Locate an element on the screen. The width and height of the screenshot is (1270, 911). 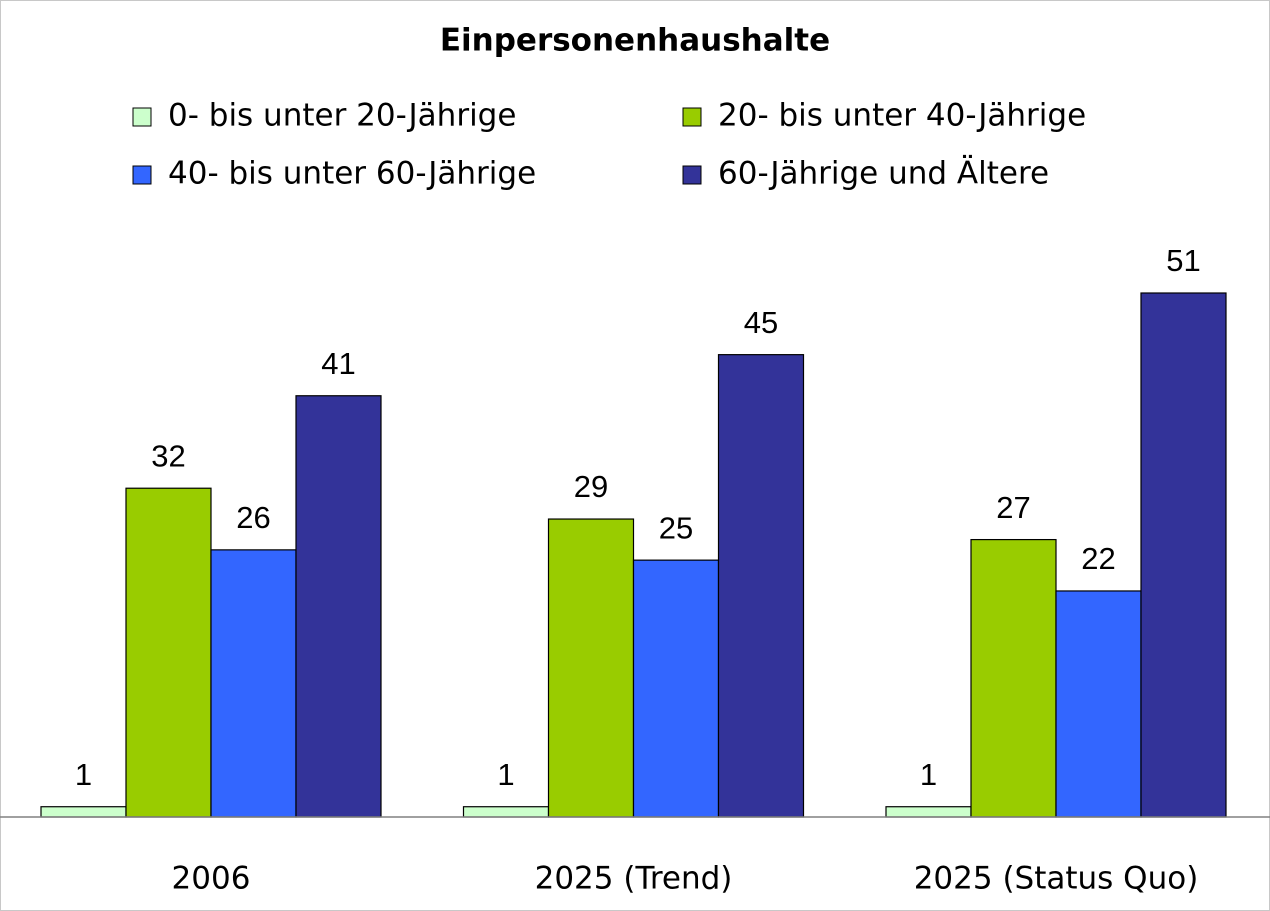
legend-label: 20- bis unter 40-Jährige is located at coordinates (902, 116).